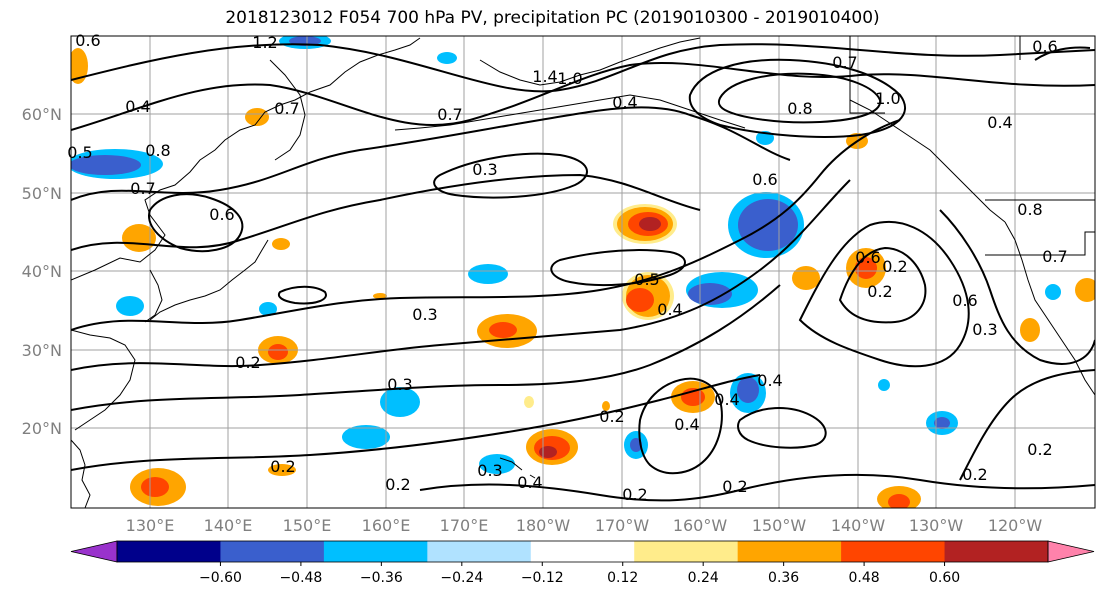  I want to click on colorbar-tick-label: 0.36, so click(783, 578).